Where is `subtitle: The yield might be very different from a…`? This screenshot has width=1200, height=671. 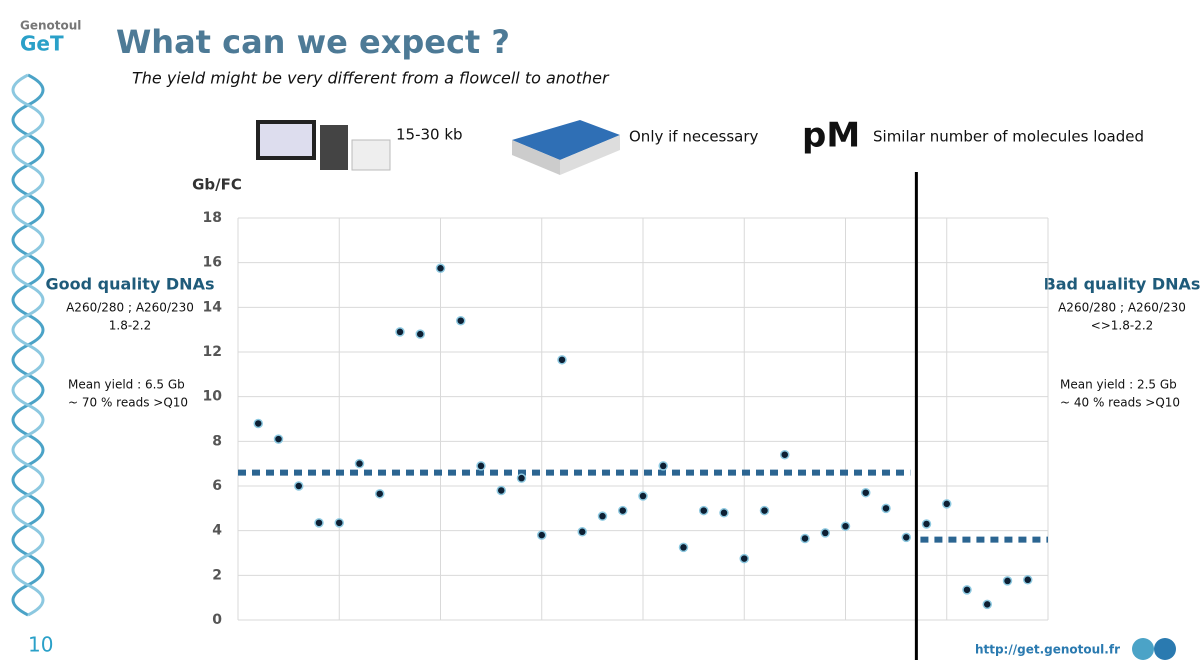 subtitle: The yield might be very different from a… is located at coordinates (371, 78).